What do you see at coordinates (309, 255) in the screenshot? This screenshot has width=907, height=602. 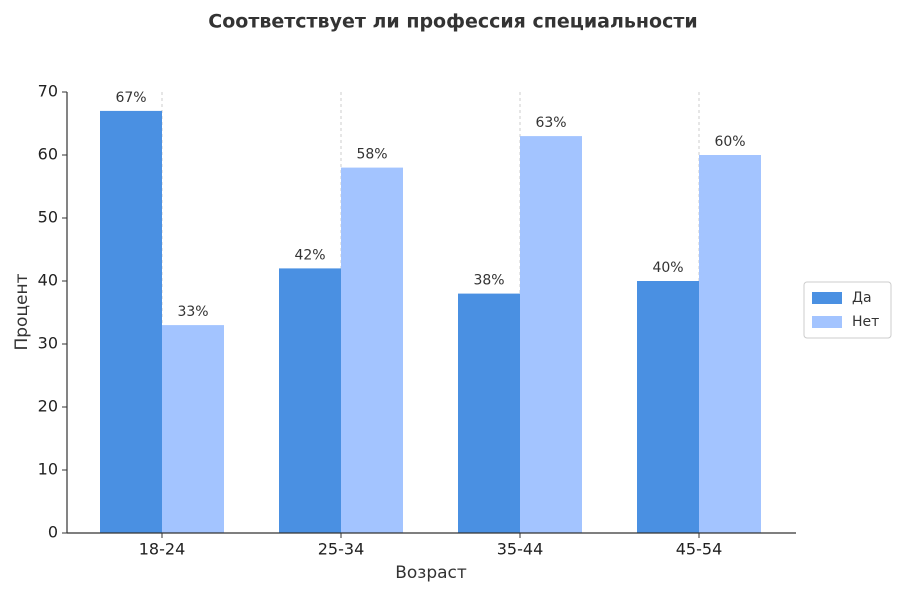 I see `value-label: 42%` at bounding box center [309, 255].